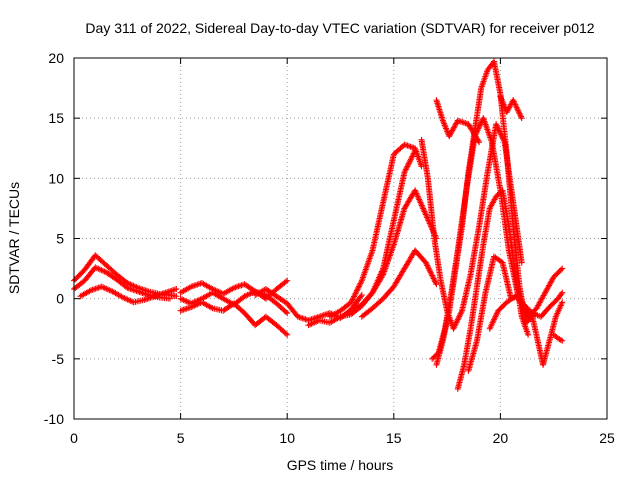  I want to click on y-tick-label: 20, so click(56, 58).